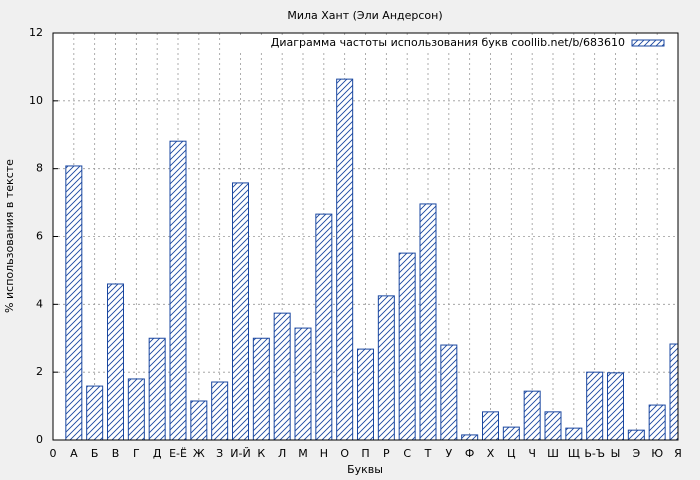  Describe the element at coordinates (303, 453) in the screenshot. I see `x-tick-label: М` at that location.